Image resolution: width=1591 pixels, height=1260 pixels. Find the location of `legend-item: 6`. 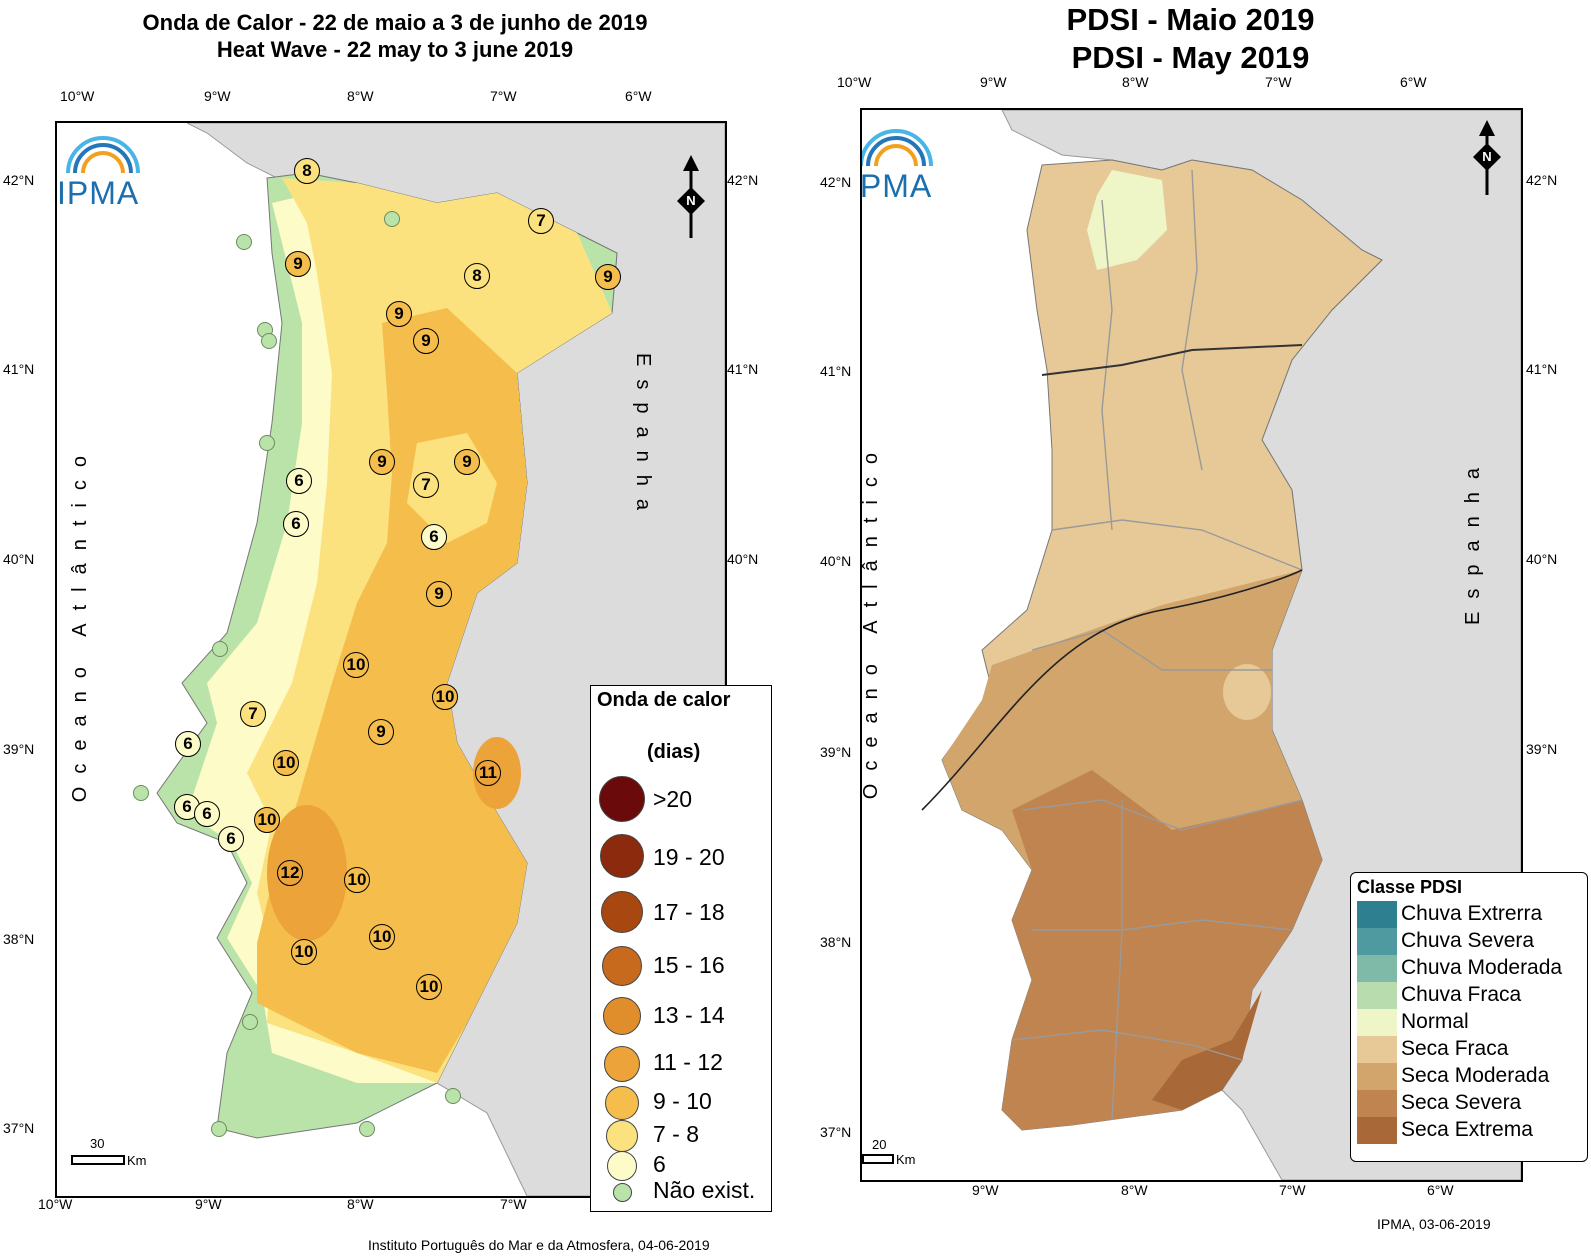

legend-item: 6 is located at coordinates (681, 1171).